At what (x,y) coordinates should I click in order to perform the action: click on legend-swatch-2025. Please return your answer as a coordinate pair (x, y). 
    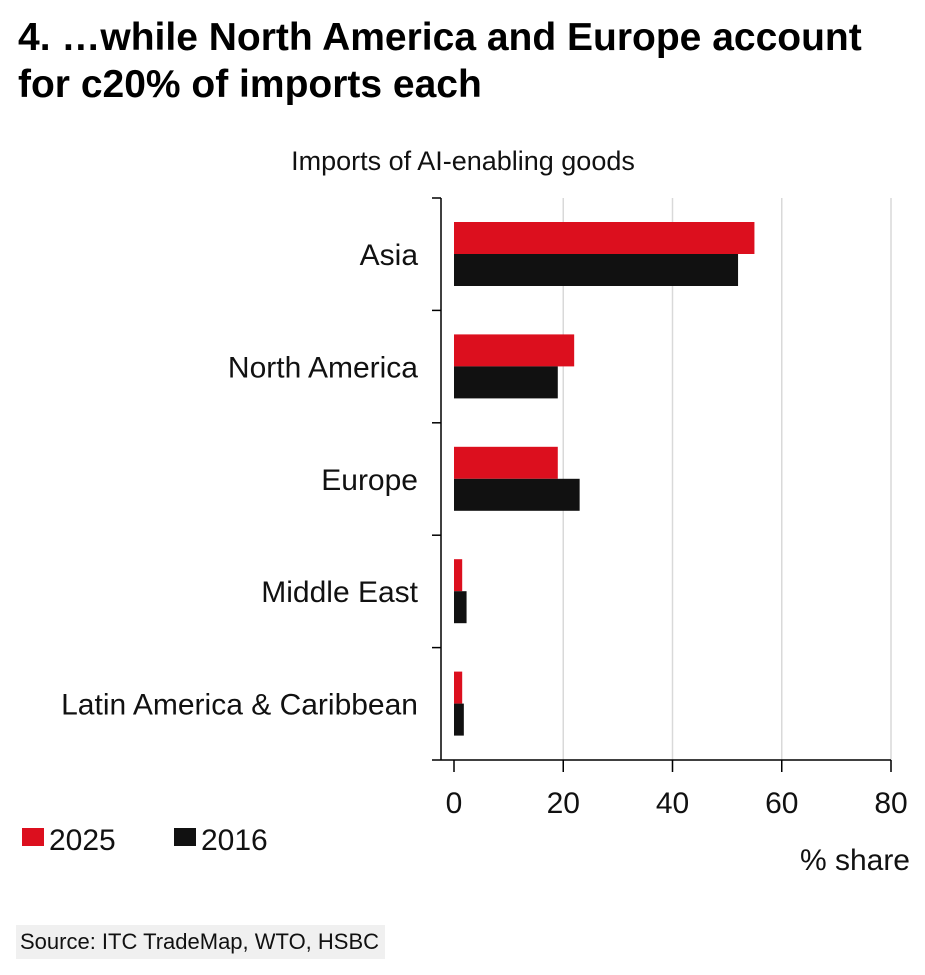
    Looking at the image, I should click on (33, 837).